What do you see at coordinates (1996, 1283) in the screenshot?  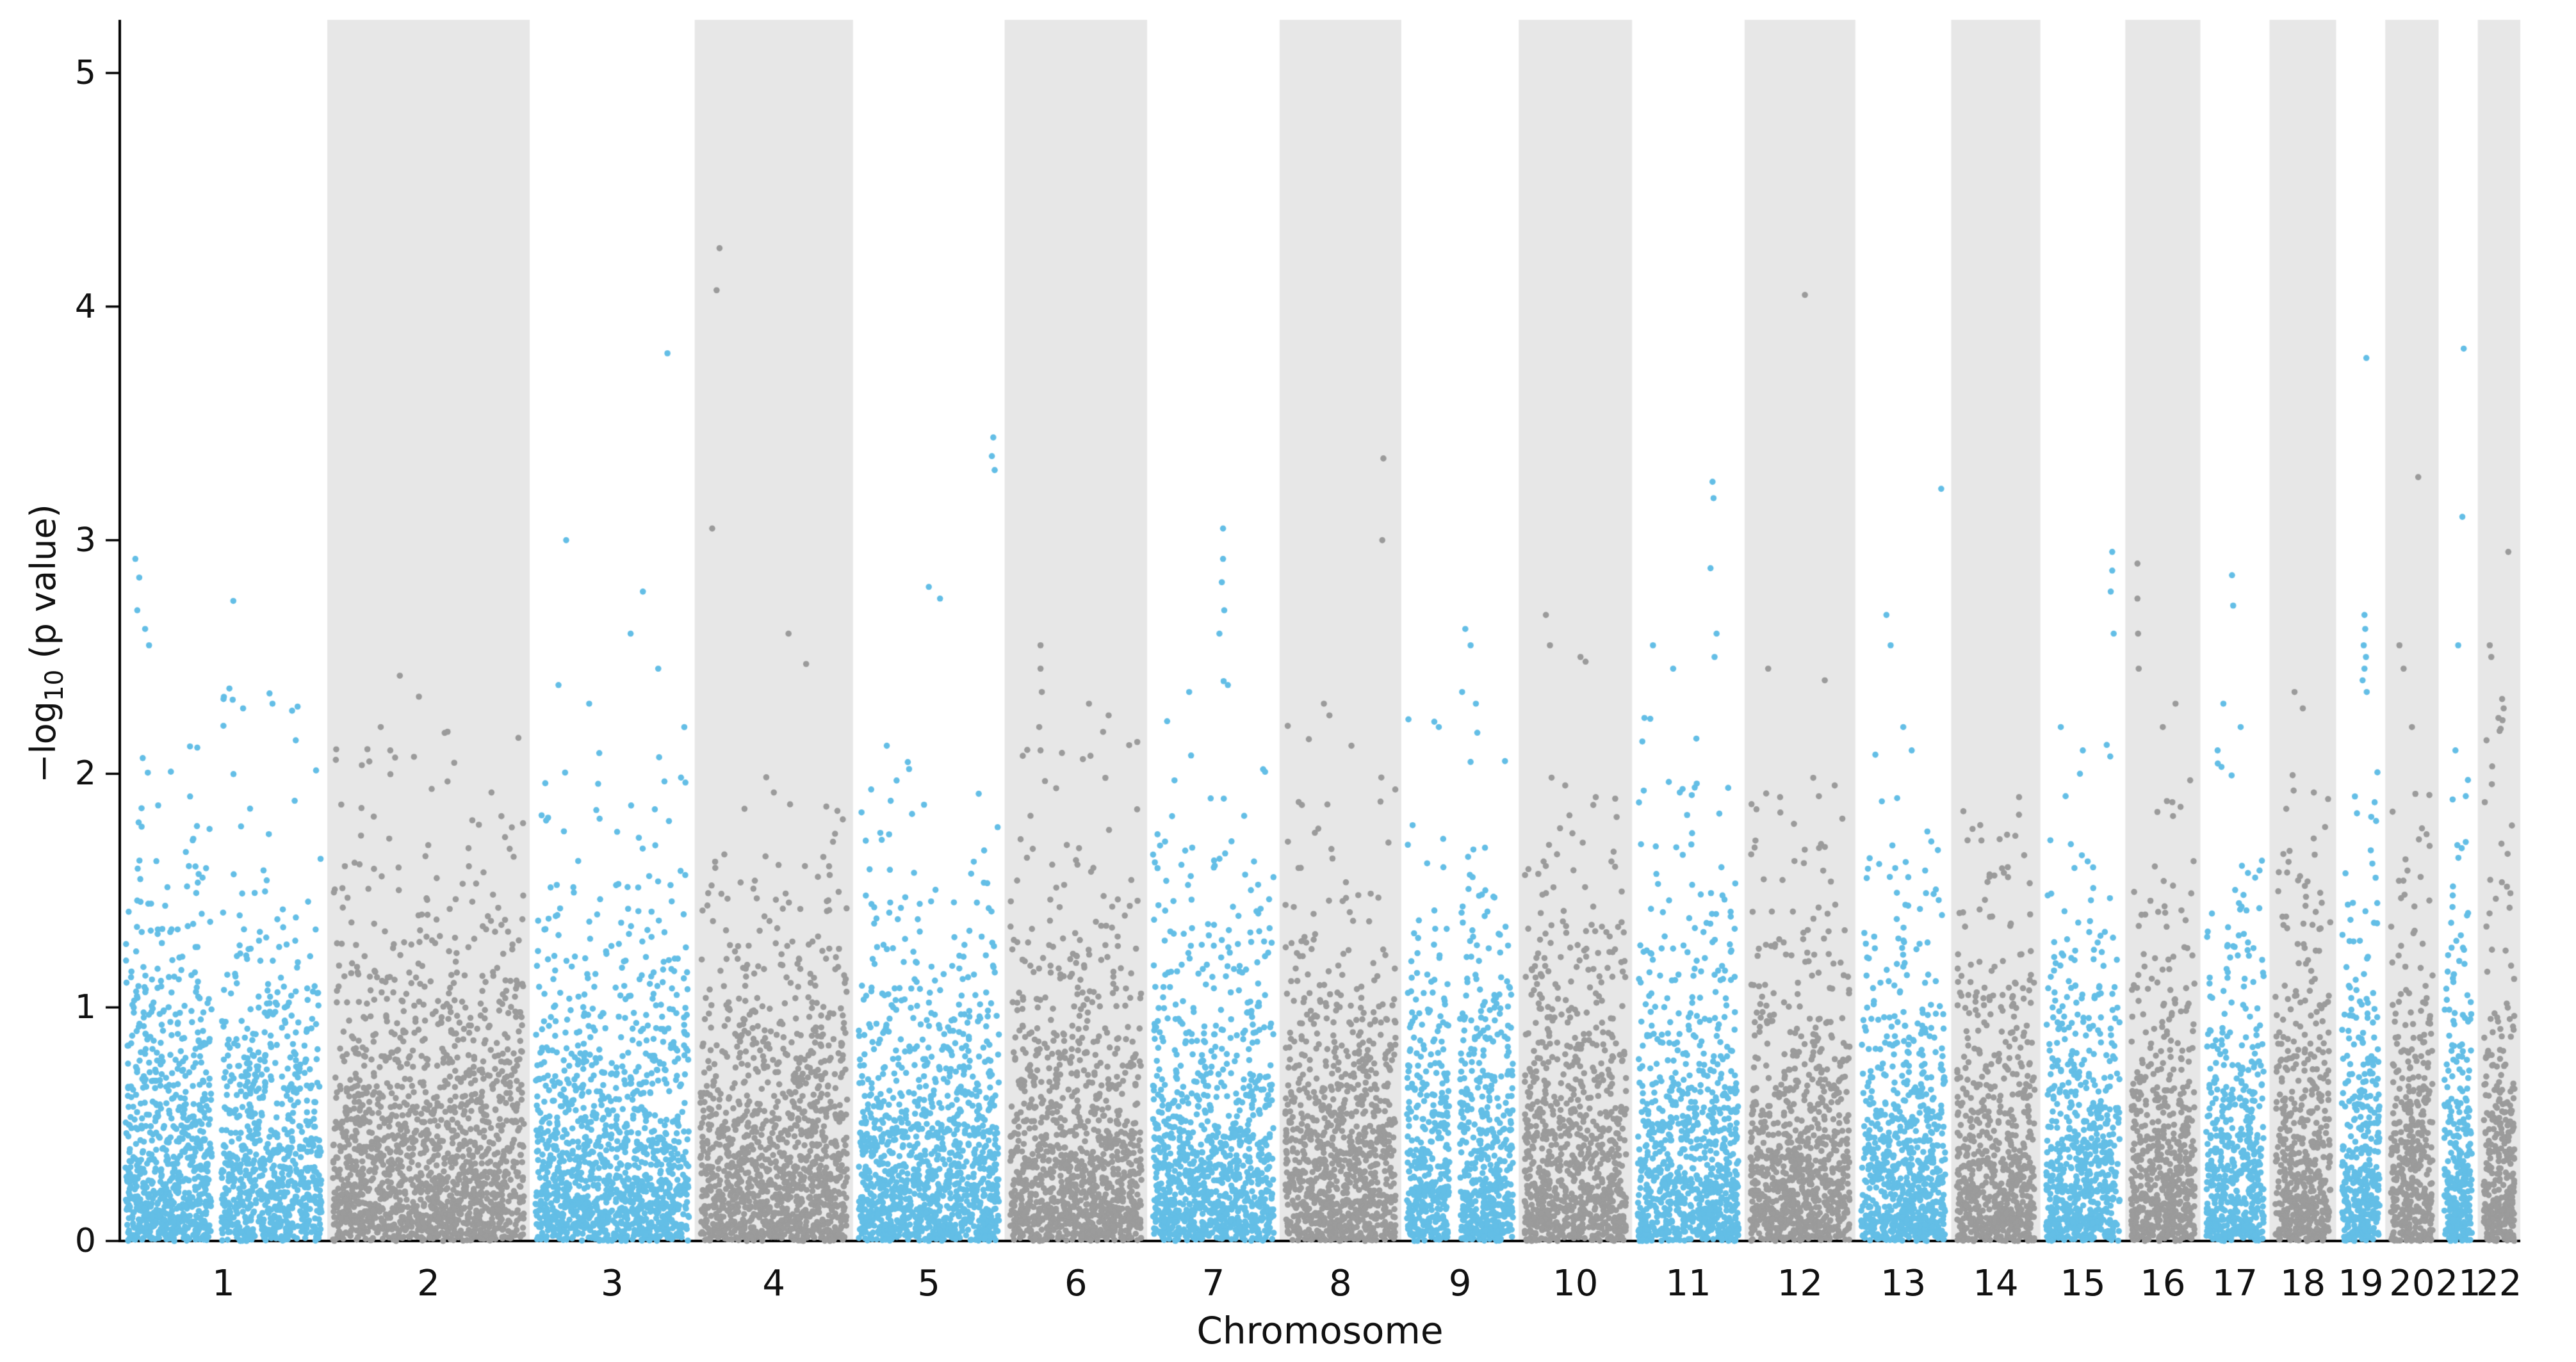 I see `x-tick-label: 14` at bounding box center [1996, 1283].